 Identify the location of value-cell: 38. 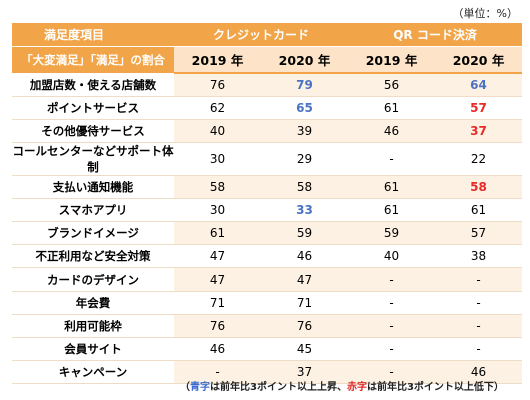
(479, 256).